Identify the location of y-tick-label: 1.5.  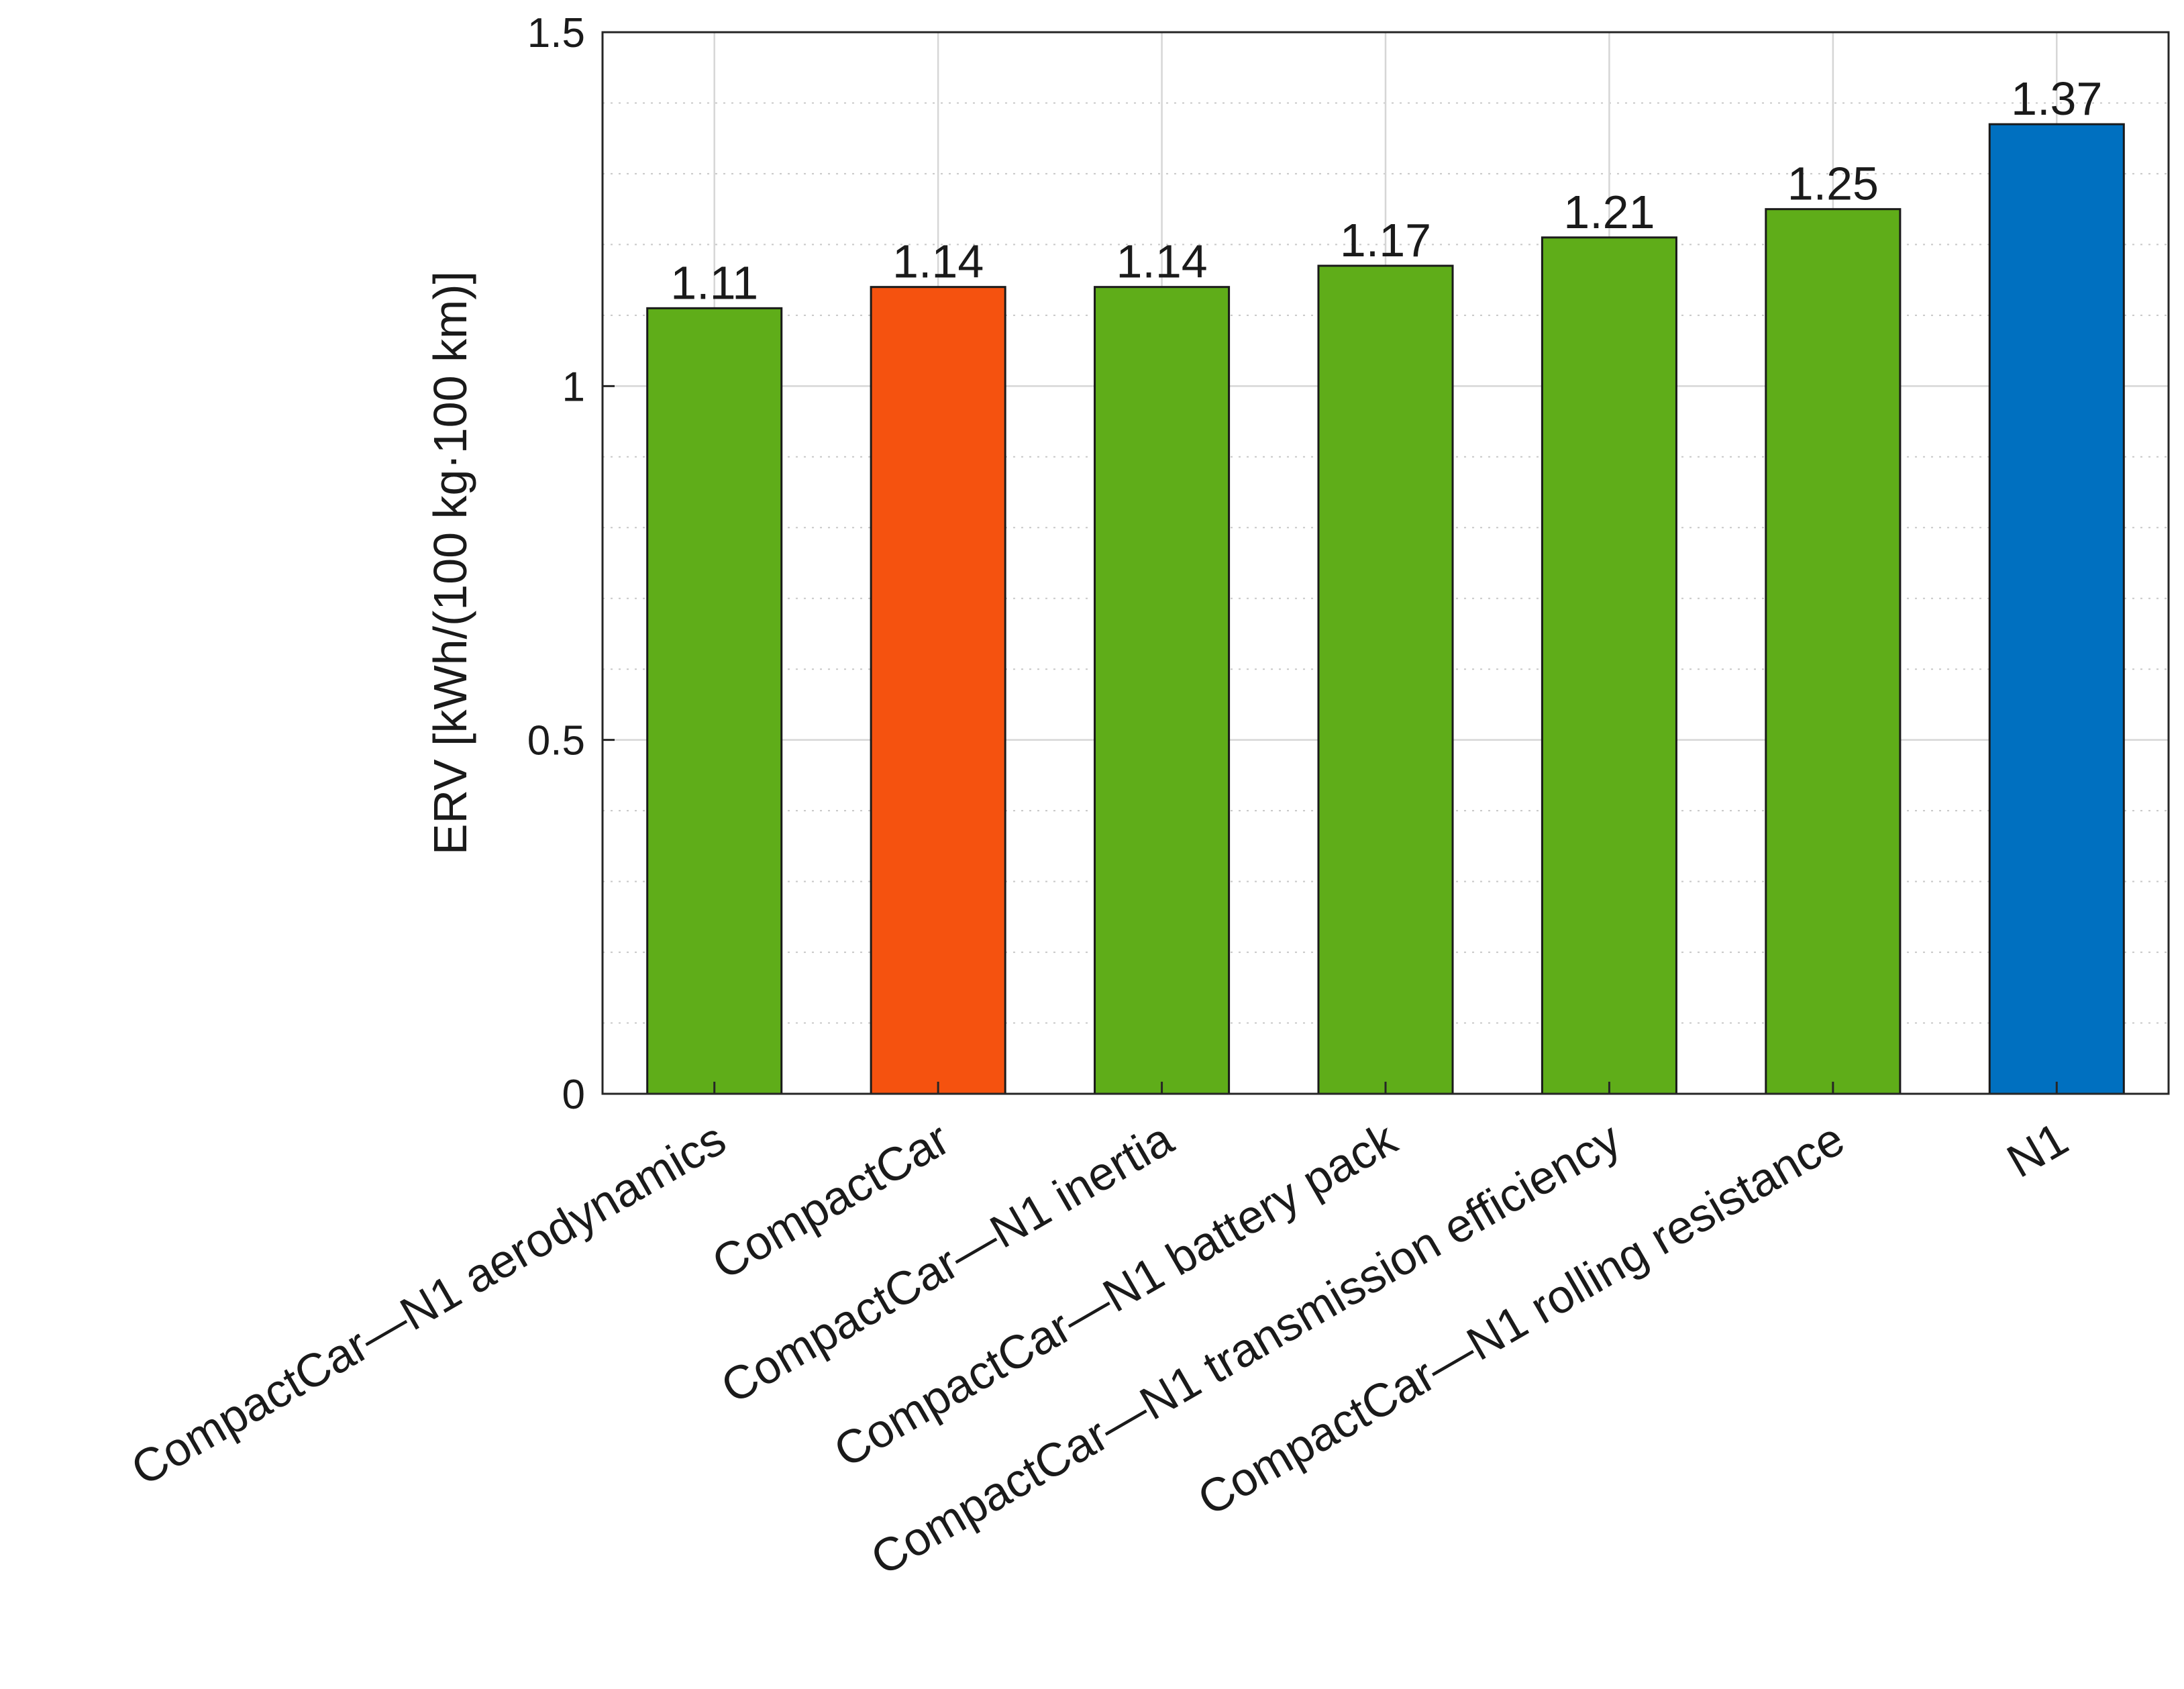
(556, 33).